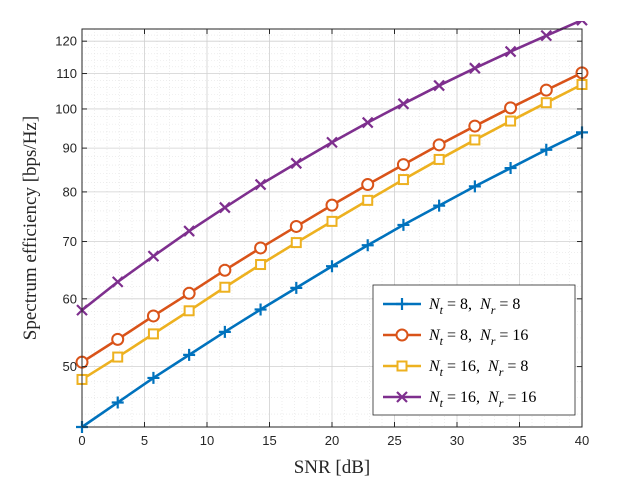 This screenshot has width=642, height=481. I want to click on x-tick-label: 35, so click(519, 440).